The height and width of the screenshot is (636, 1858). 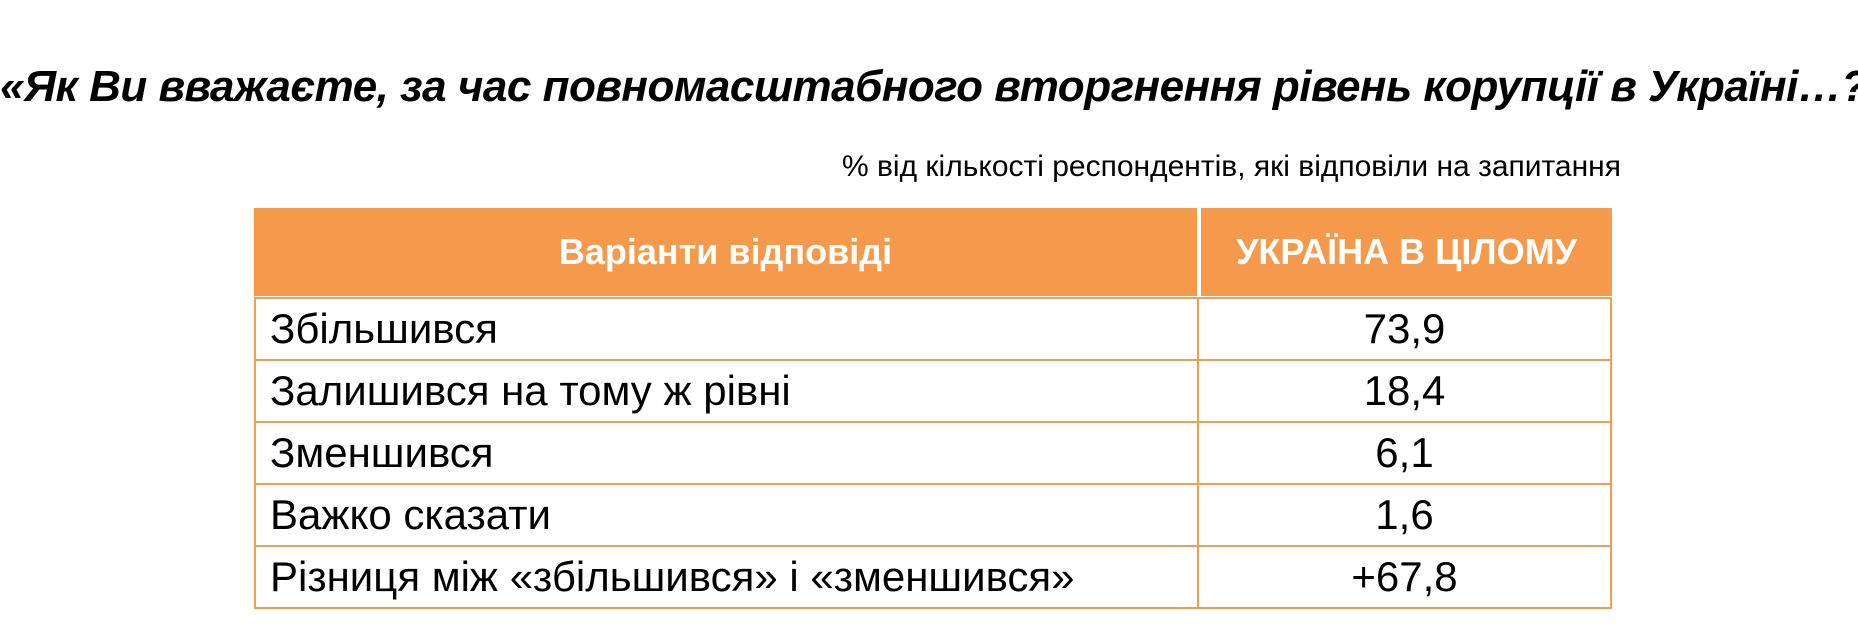 I want to click on answer-value: 1,6, so click(x=1404, y=515).